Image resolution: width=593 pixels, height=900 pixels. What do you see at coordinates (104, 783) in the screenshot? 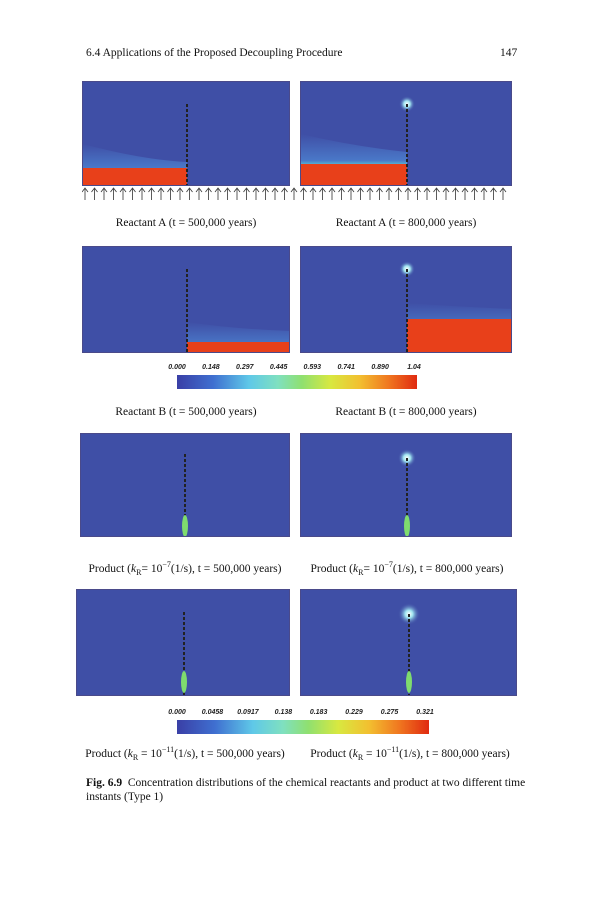
I see `figure-label: Fig. 6.9` at bounding box center [104, 783].